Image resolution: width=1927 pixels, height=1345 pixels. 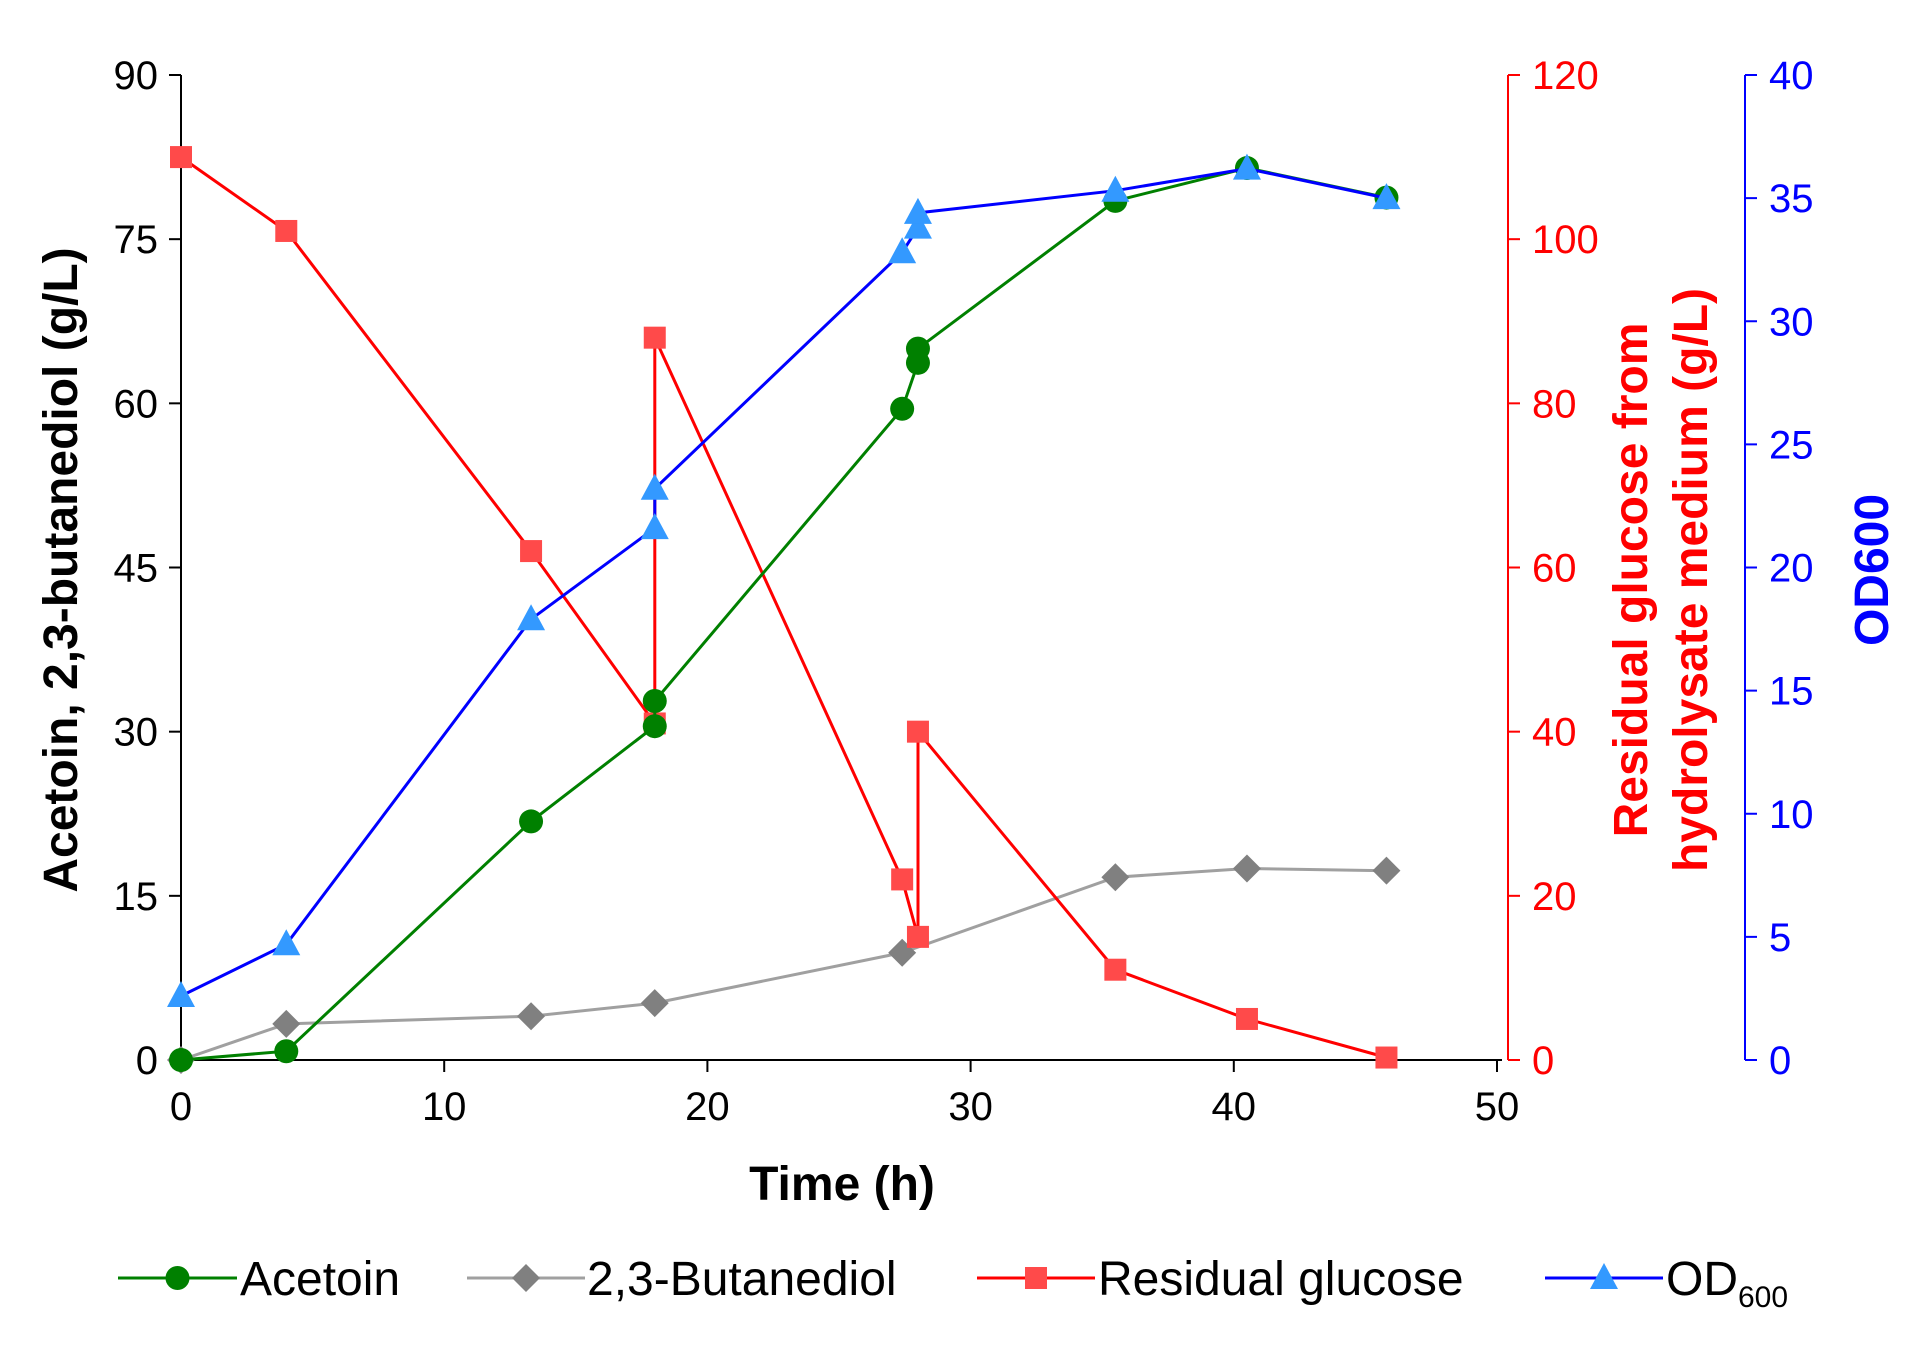 I want to click on legend-item-acetoin: Acetoin, so click(x=259, y=1279).